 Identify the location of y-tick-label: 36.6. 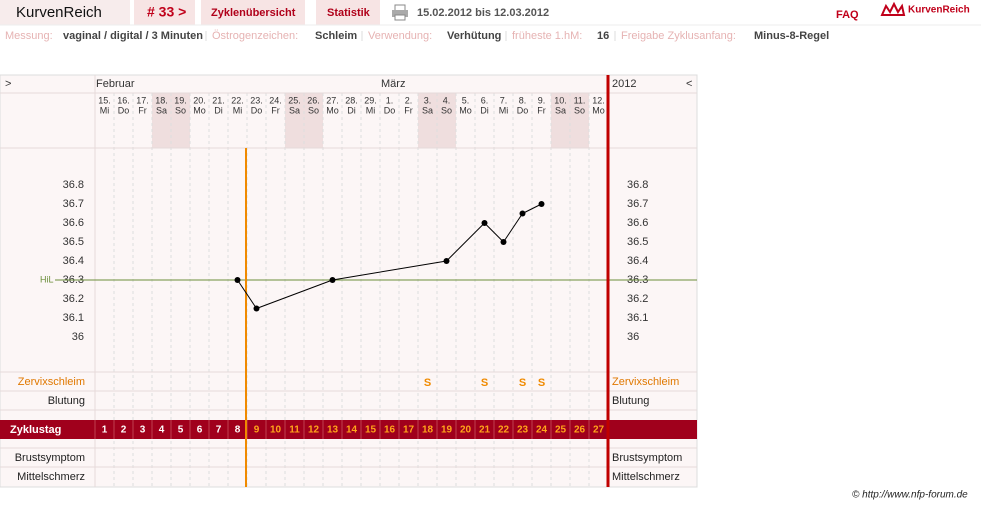
(73, 223).